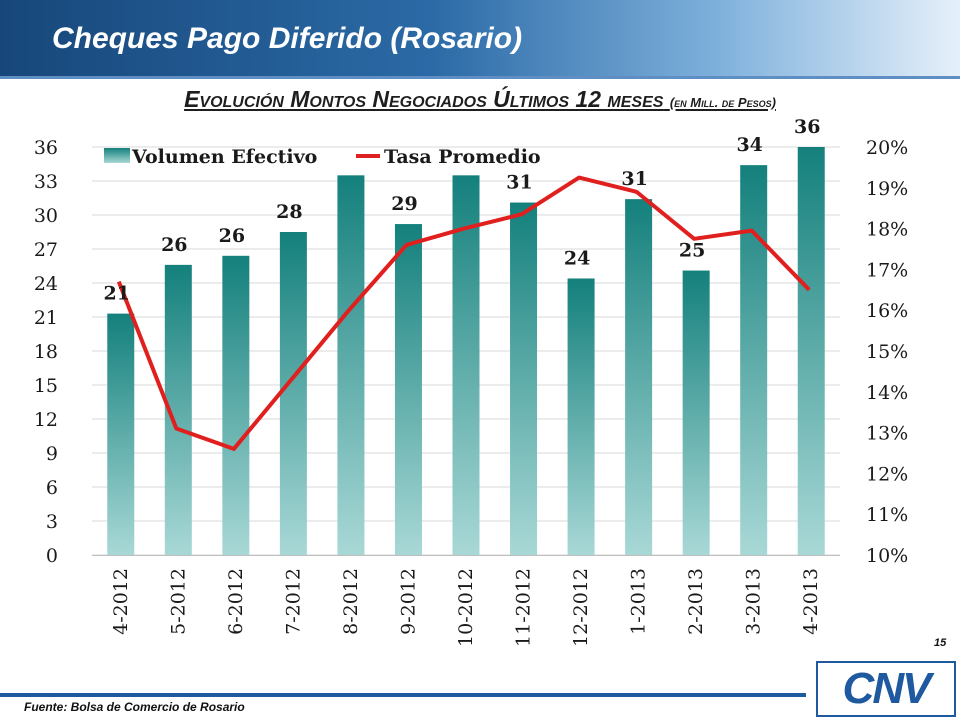  I want to click on x-tick-label: 9-2012, so click(408, 601).